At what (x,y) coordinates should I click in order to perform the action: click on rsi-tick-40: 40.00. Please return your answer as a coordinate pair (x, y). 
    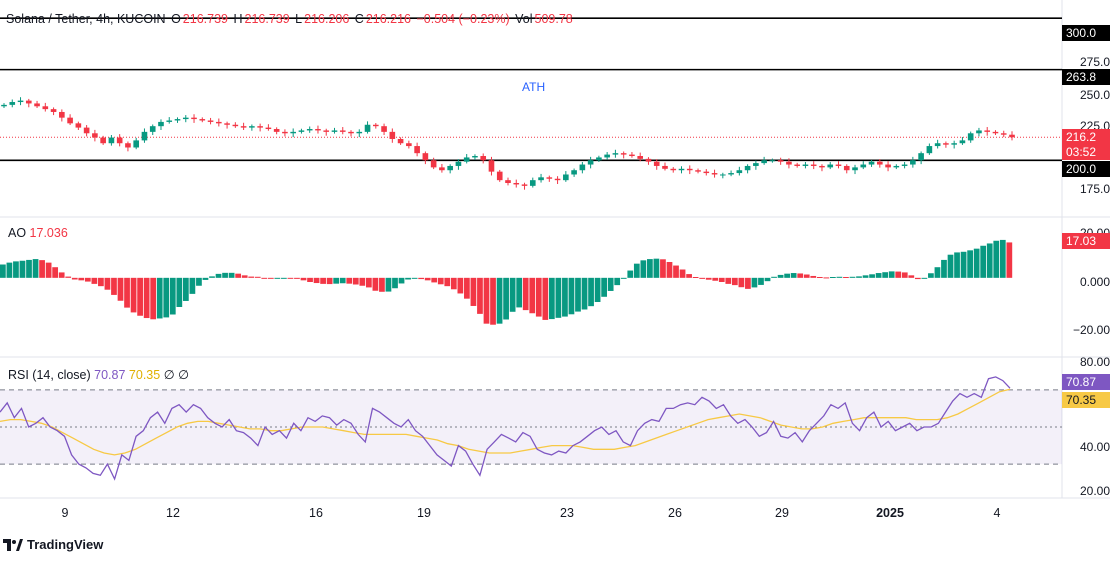
    Looking at the image, I should click on (1094, 447).